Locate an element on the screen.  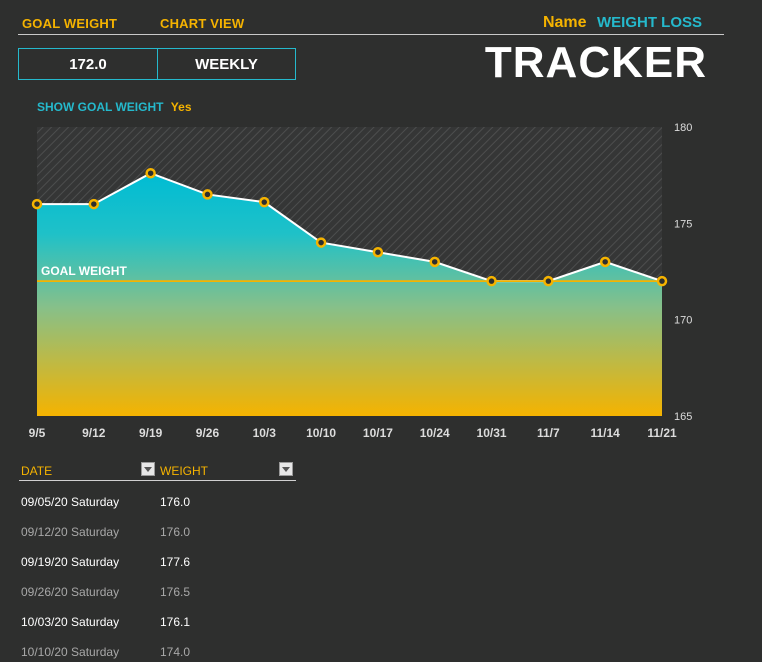
x-tick-label: 10/10 is located at coordinates (321, 433).